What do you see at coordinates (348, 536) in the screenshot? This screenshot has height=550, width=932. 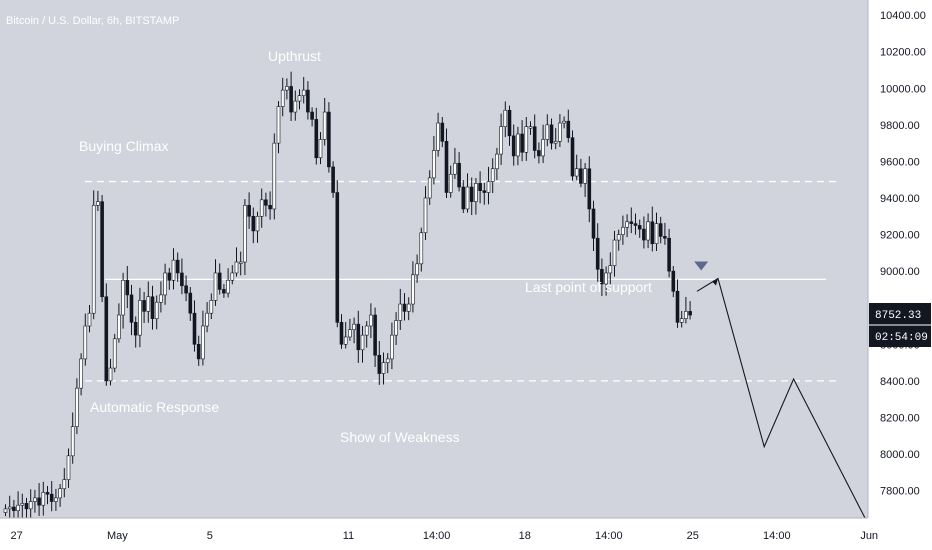 I see `time-tick-label: 11` at bounding box center [348, 536].